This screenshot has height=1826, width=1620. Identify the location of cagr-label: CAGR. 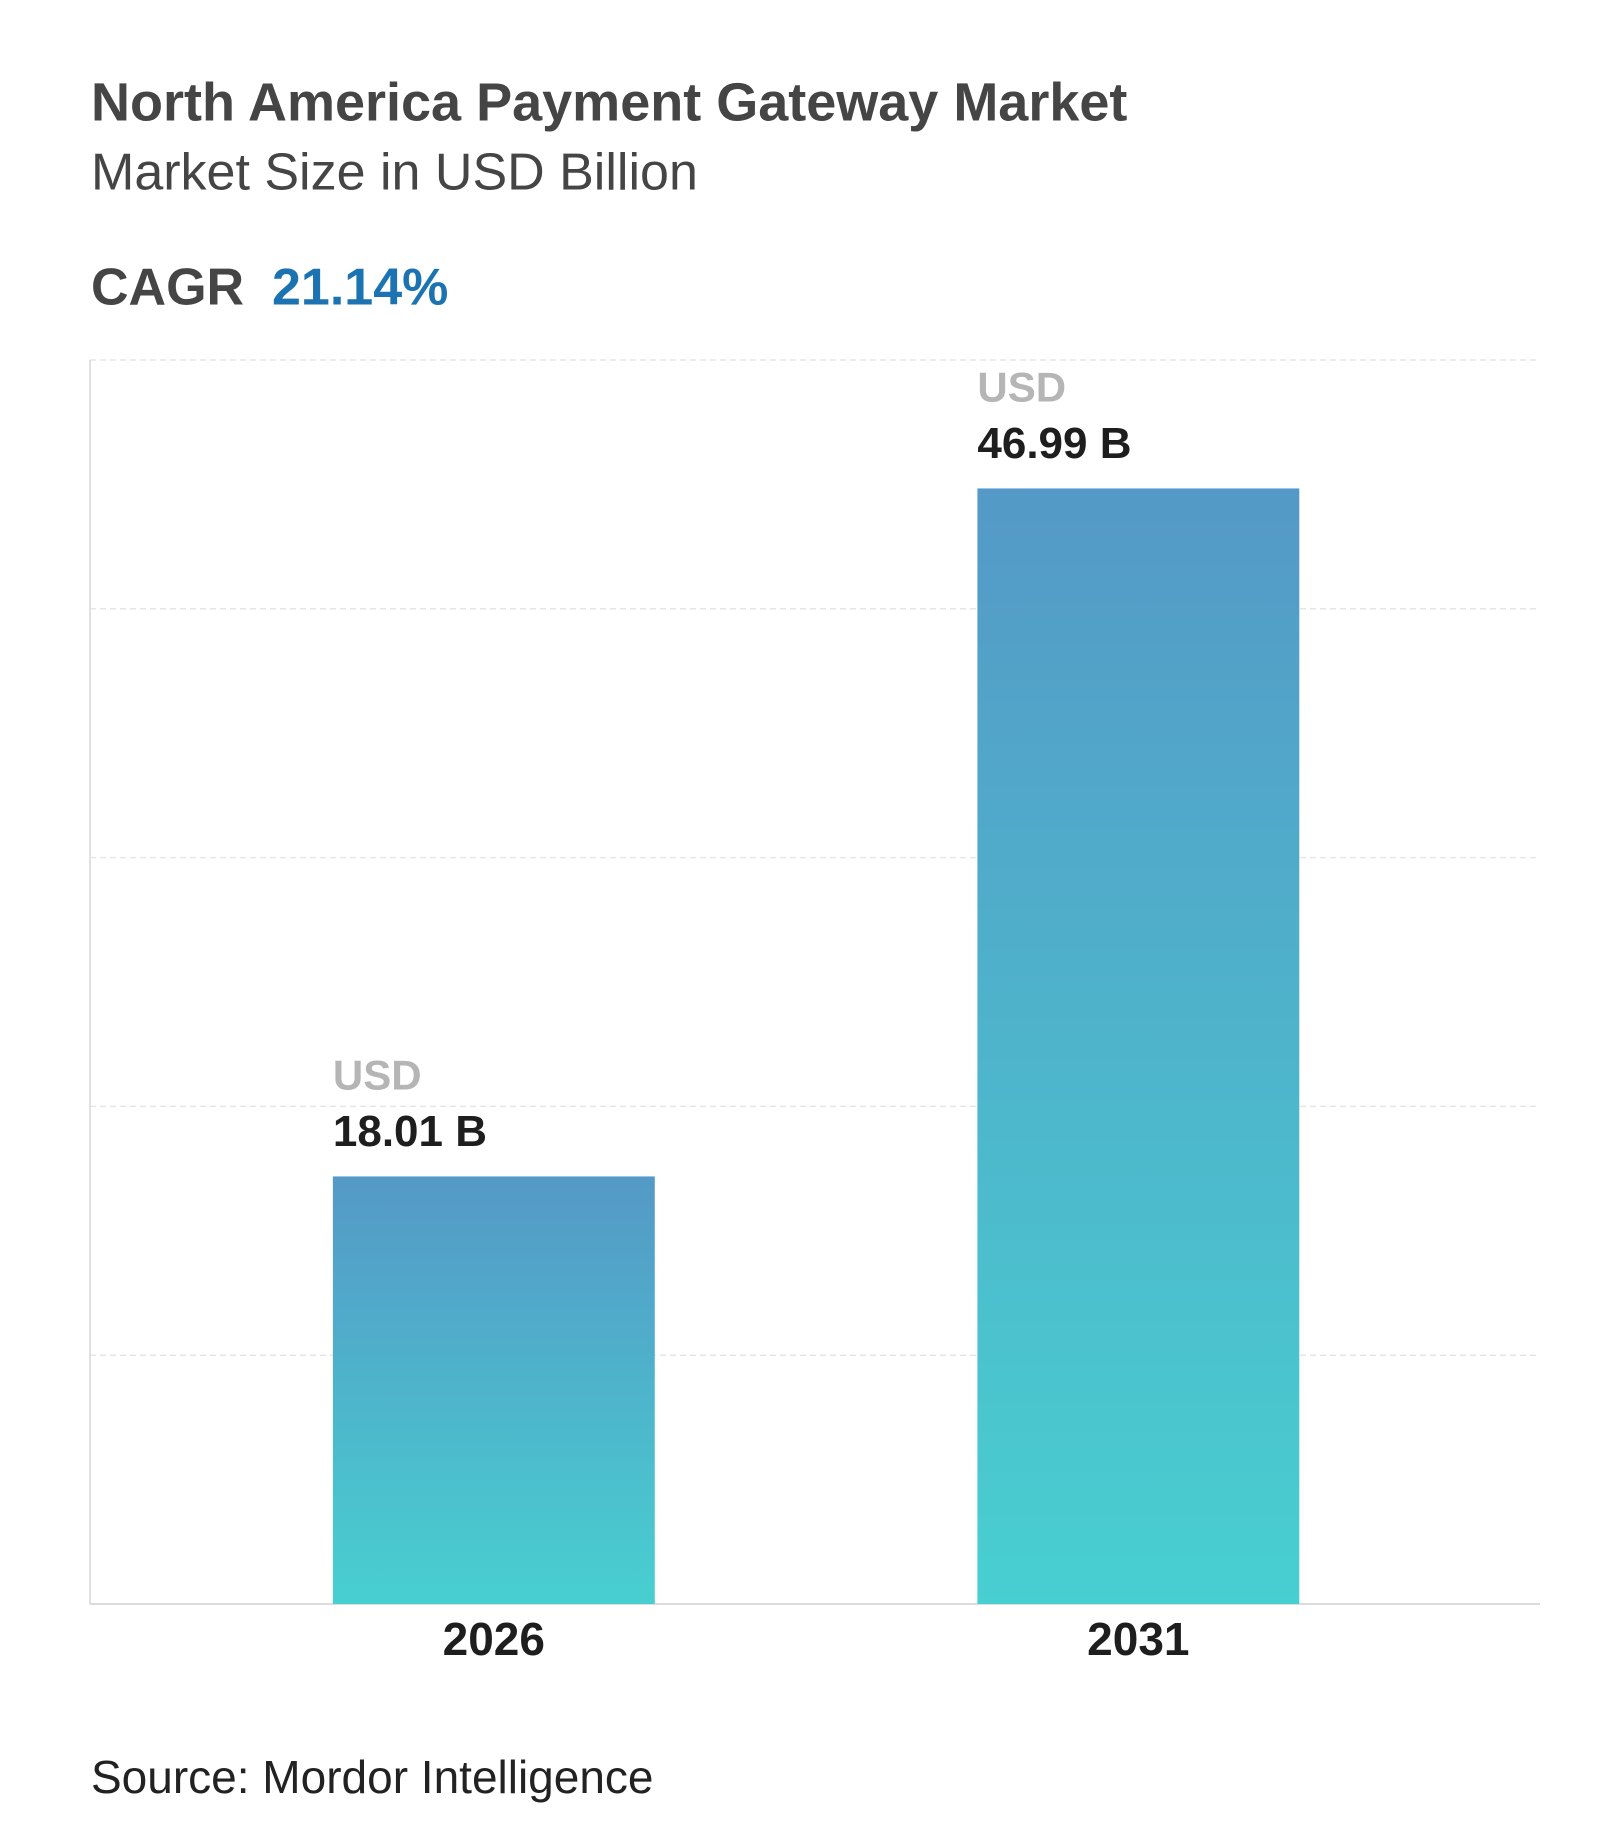
(167, 288).